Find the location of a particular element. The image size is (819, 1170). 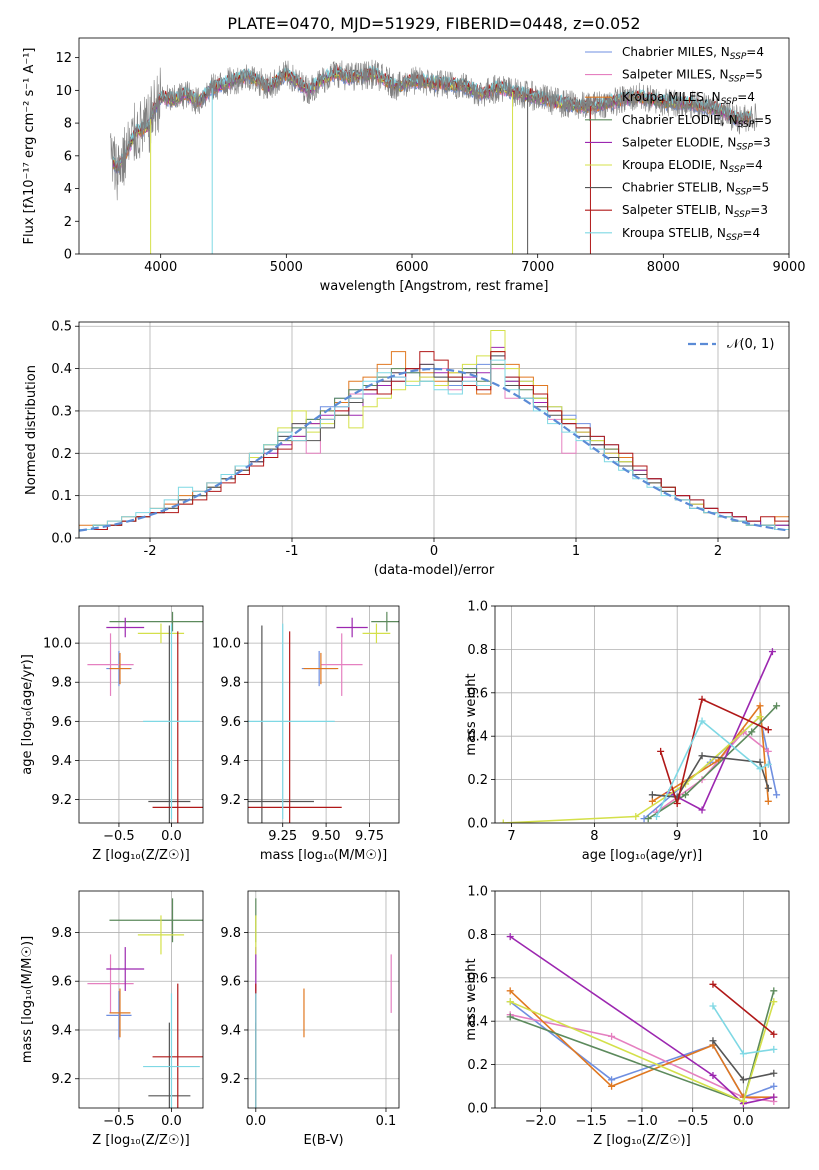

x-tick-label: -2 is located at coordinates (150, 551).